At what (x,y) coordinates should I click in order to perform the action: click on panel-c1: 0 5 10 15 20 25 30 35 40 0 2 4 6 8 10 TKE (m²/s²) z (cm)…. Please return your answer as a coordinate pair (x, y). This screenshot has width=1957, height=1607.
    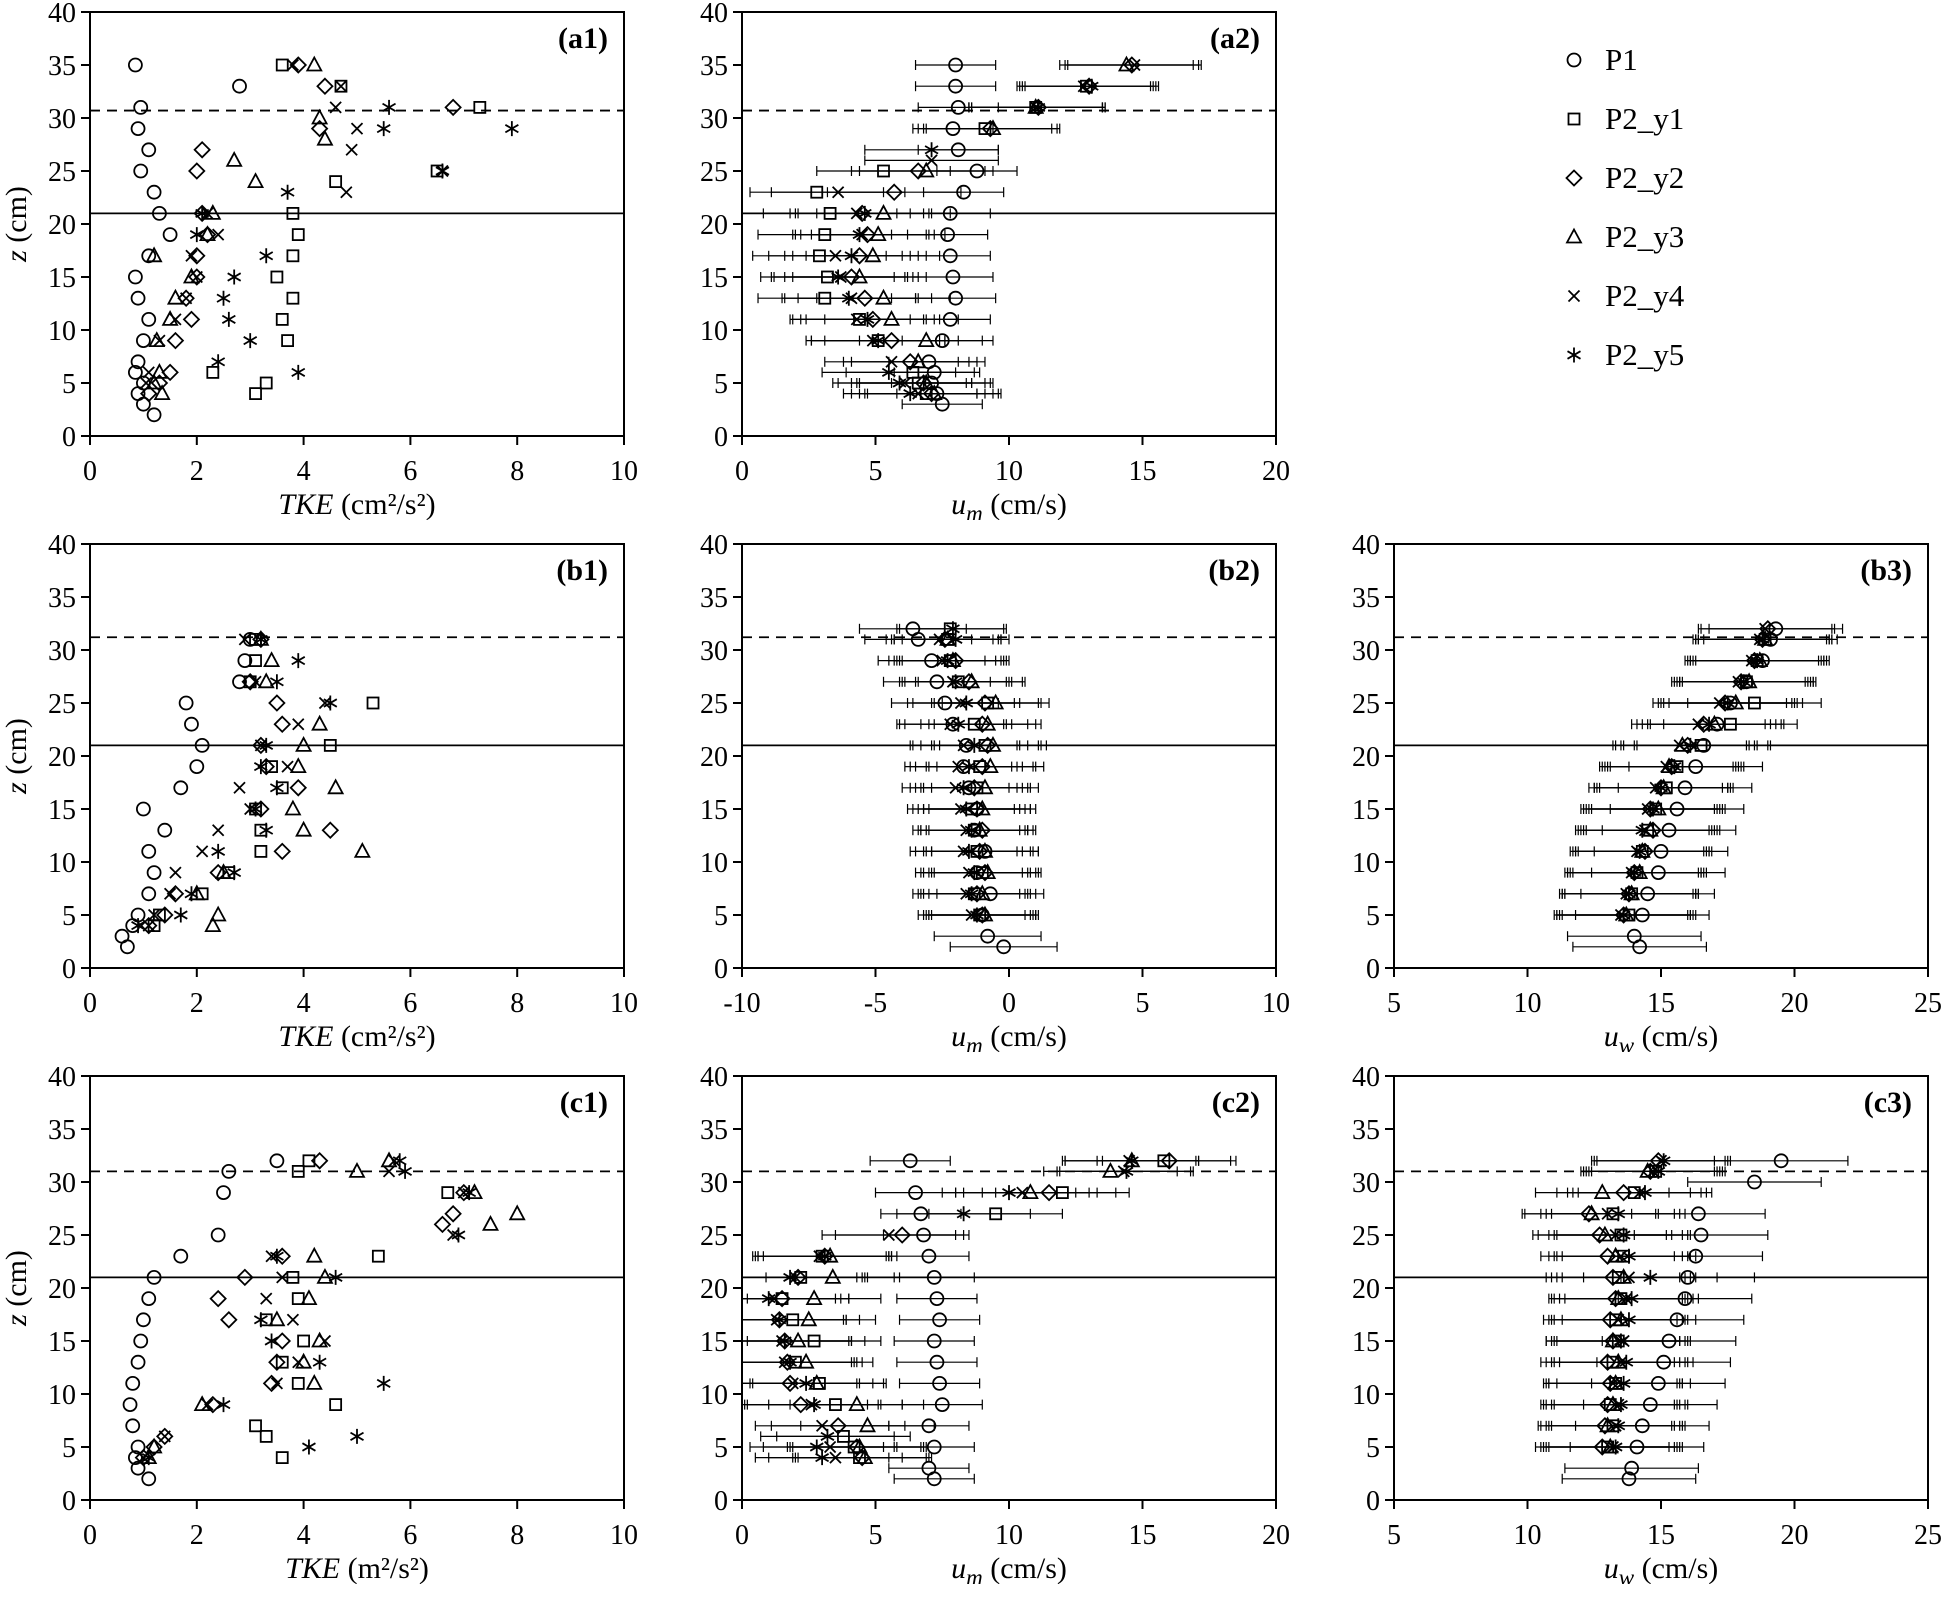
    Looking at the image, I should click on (326, 1329).